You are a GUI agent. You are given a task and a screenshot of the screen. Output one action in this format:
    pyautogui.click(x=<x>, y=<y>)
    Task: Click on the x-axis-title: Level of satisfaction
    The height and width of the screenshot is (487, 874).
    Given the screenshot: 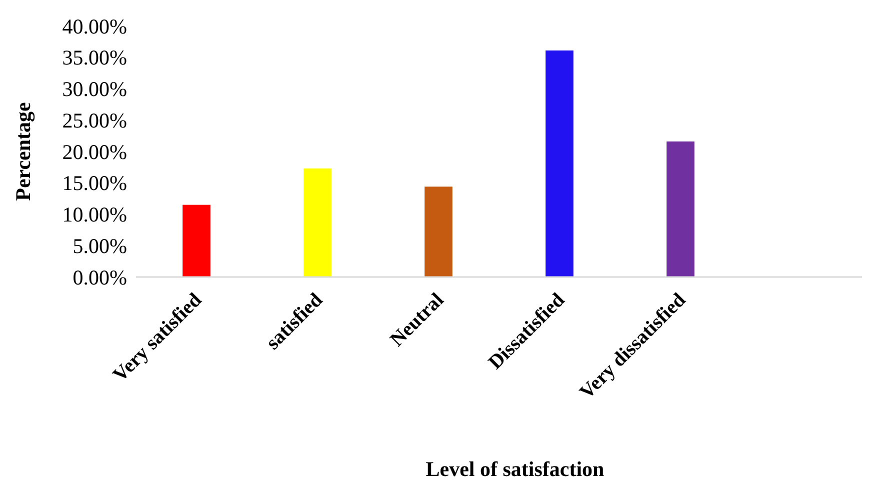 What is the action you would take?
    pyautogui.click(x=515, y=469)
    